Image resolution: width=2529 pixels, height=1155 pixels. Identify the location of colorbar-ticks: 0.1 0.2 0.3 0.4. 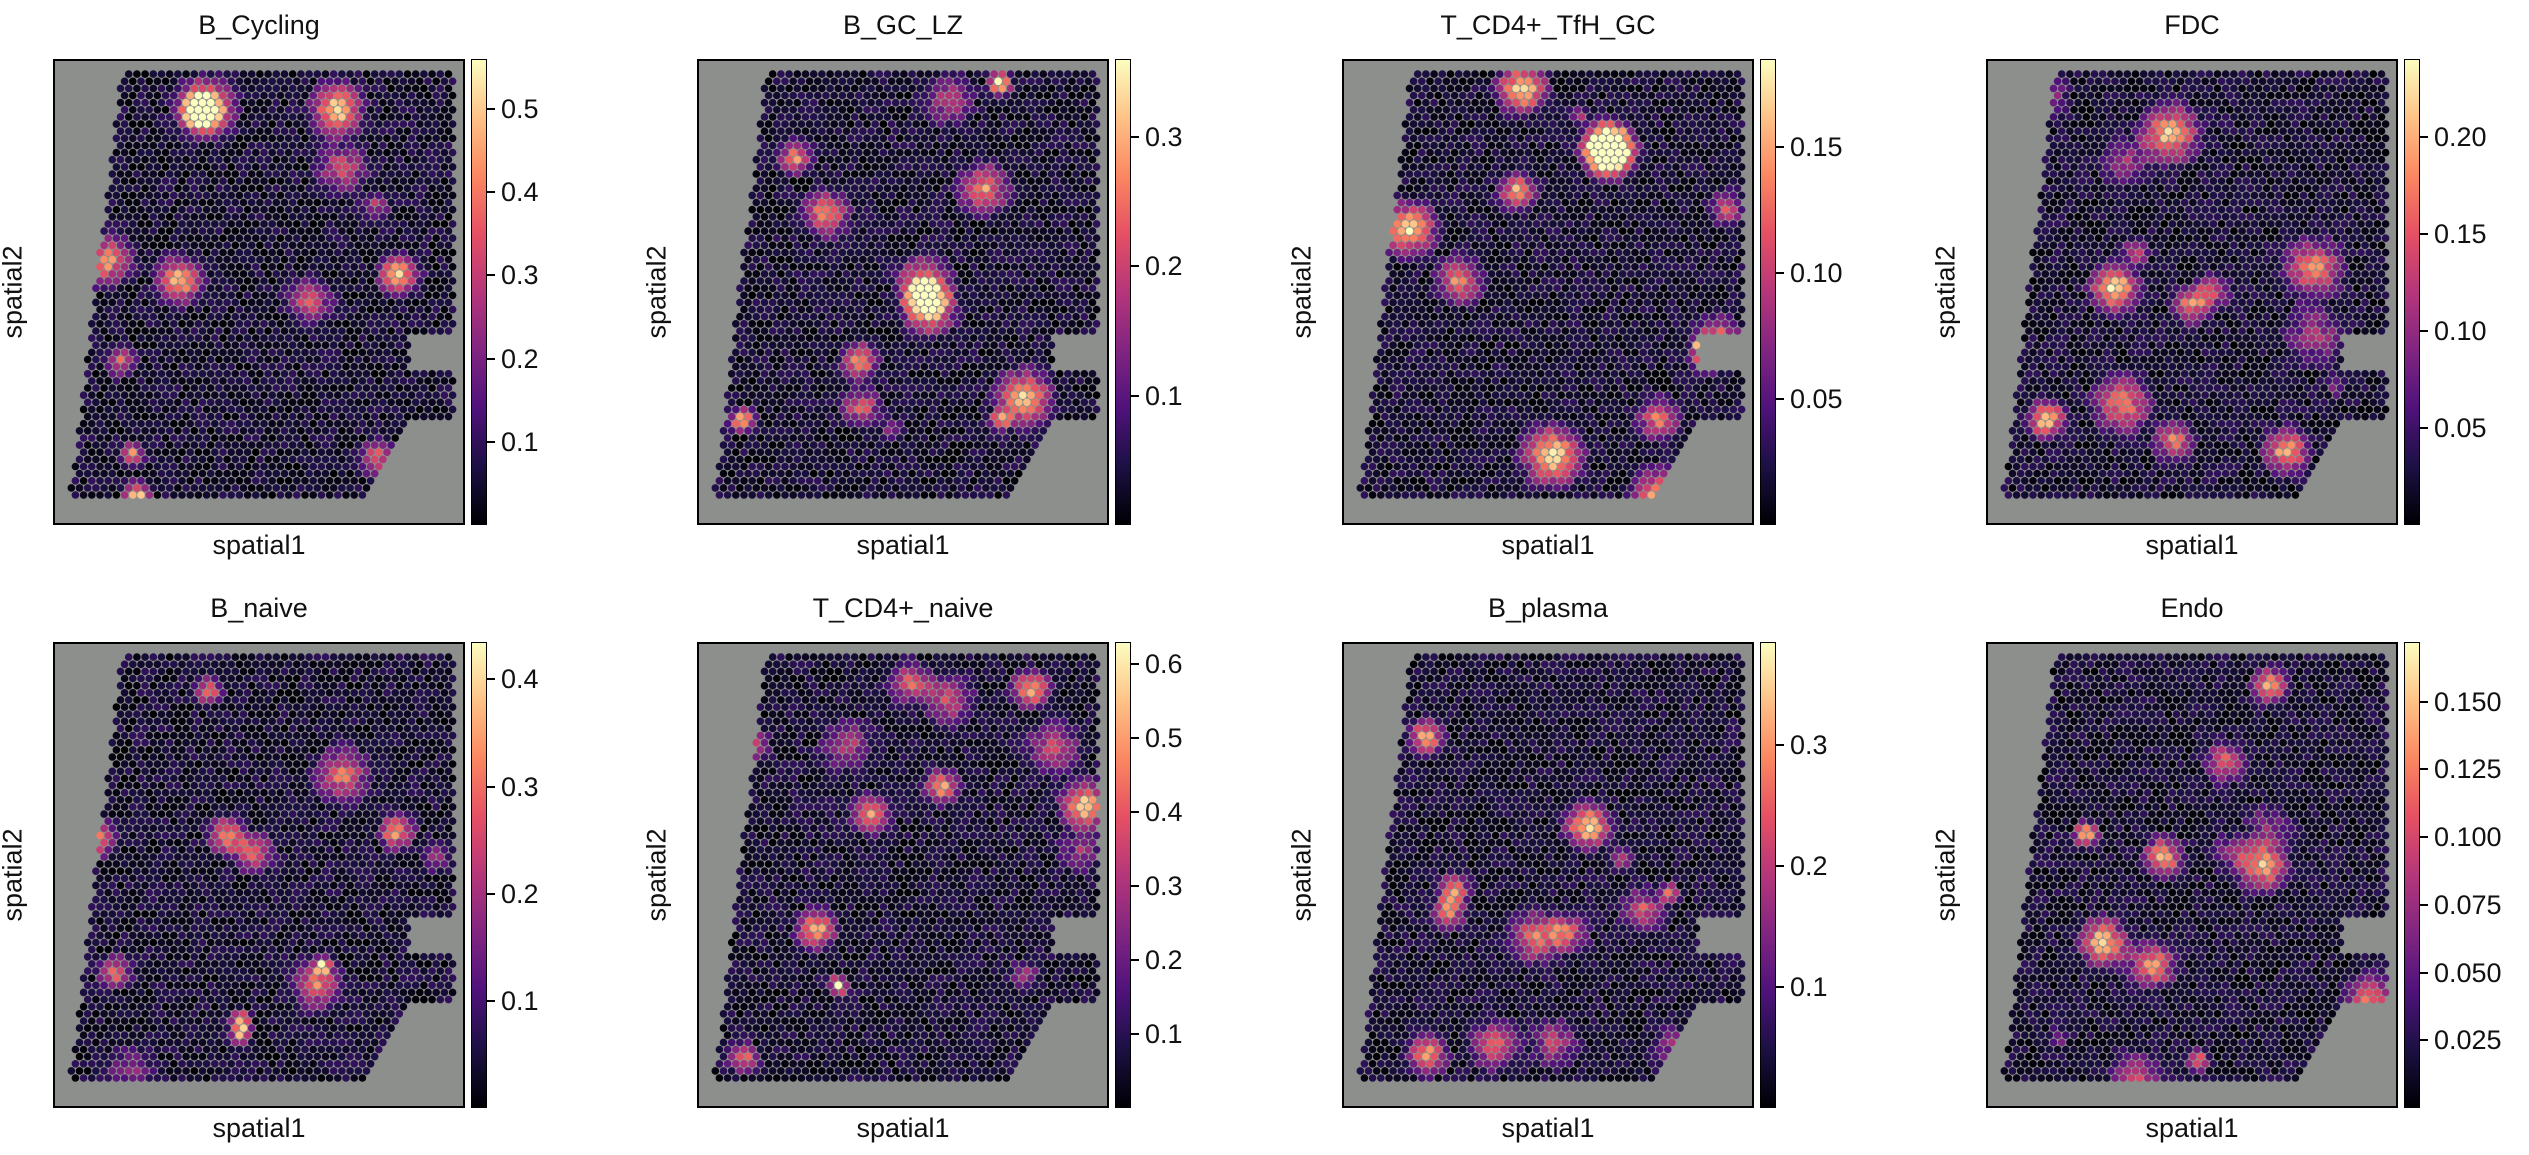
(567, 875).